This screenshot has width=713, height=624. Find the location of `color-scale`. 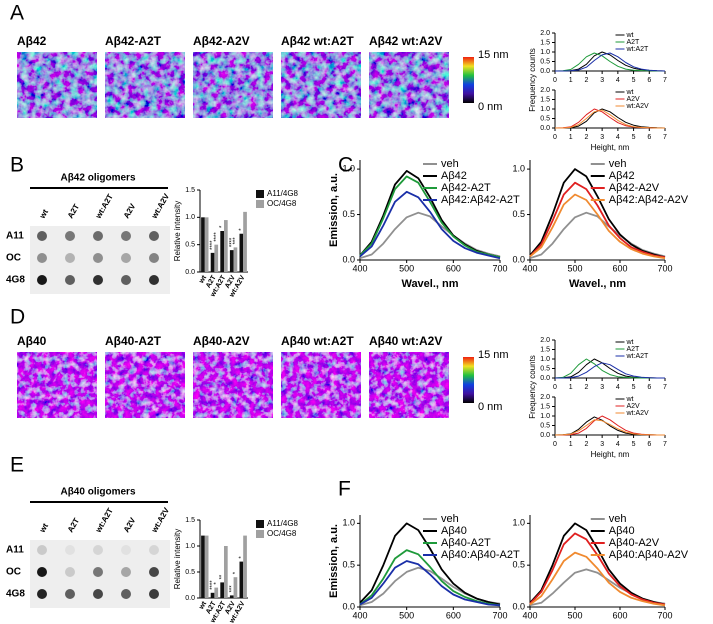

color-scale is located at coordinates (468, 380).